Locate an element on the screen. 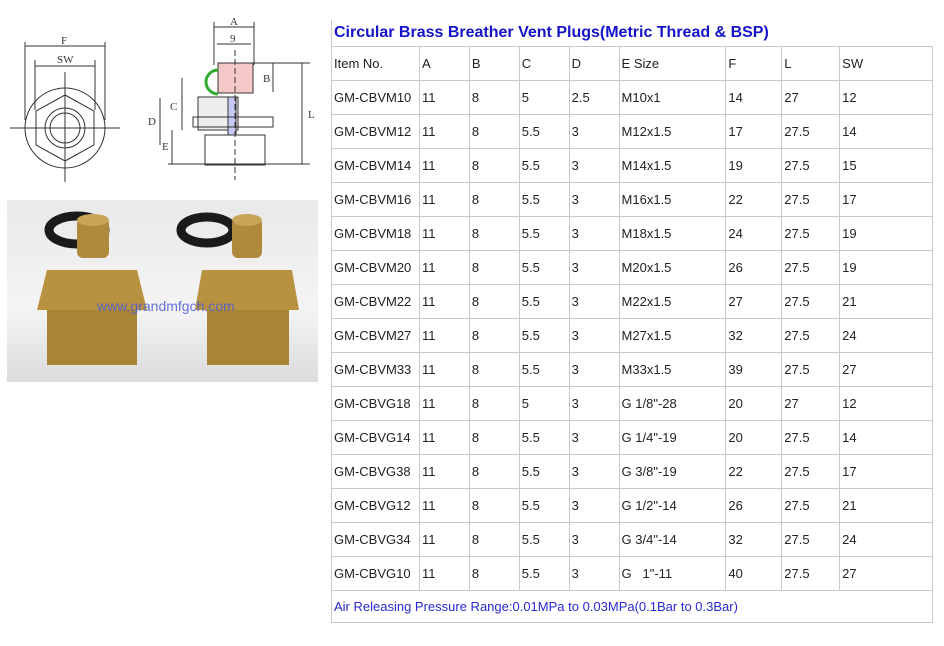  cell: D is located at coordinates (594, 63).